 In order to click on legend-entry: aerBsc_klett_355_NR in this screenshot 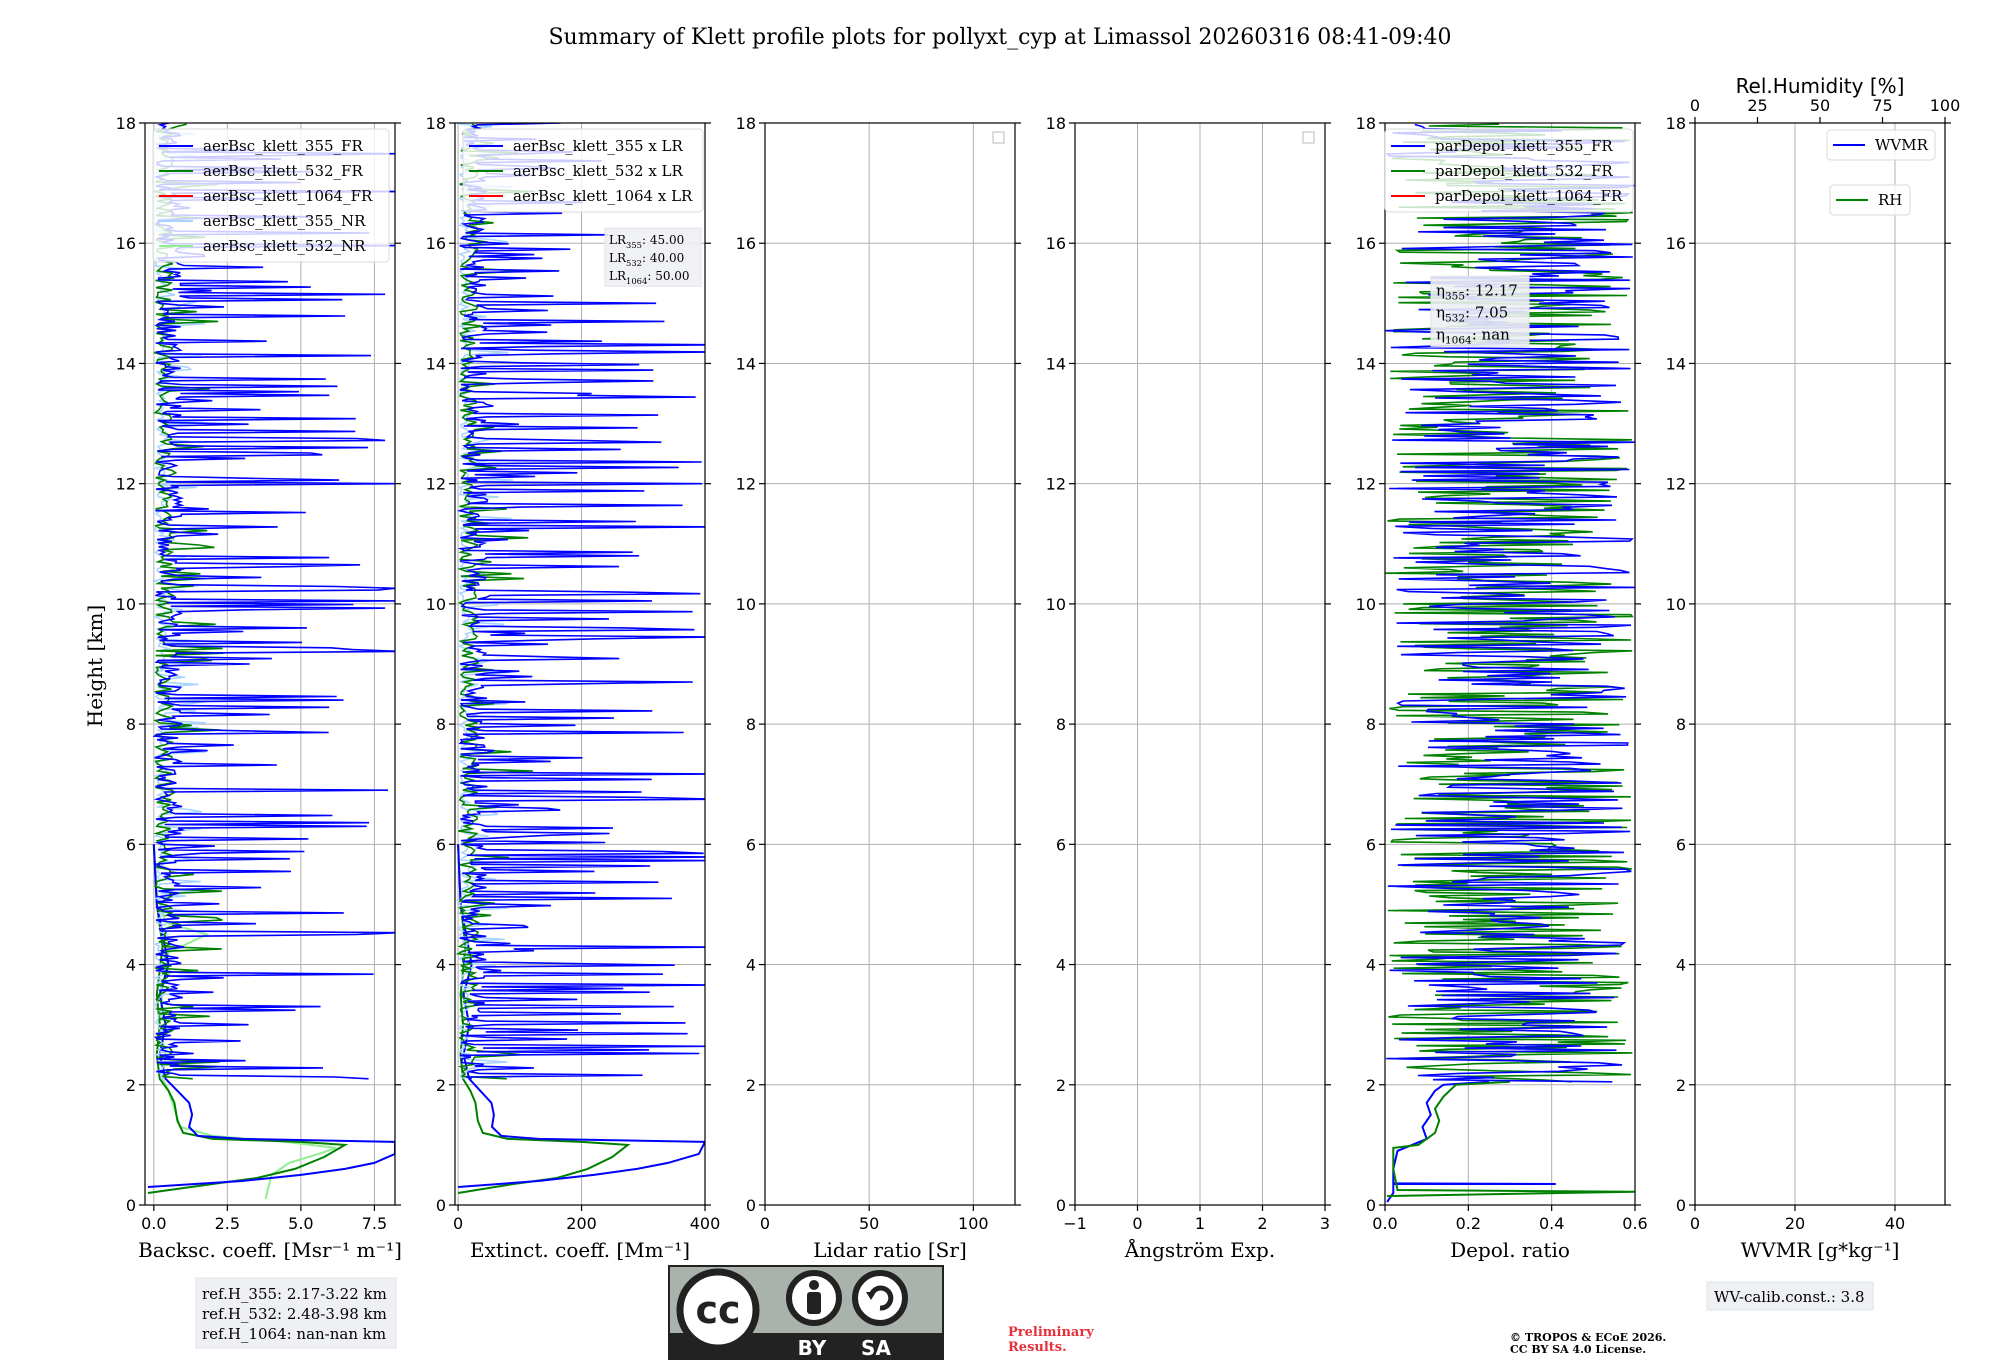, I will do `click(284, 221)`.